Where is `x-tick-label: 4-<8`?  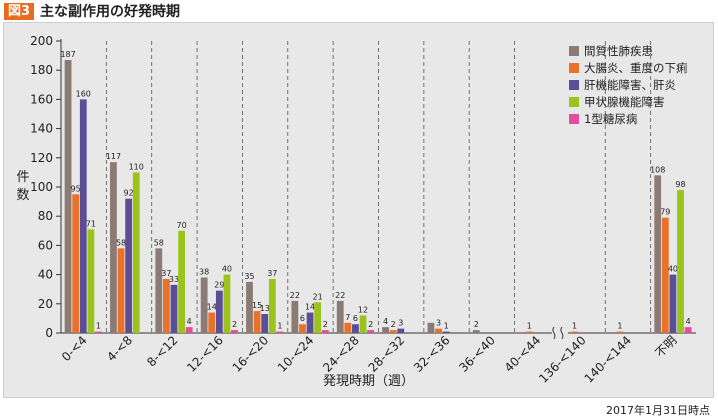 x-tick-label: 4-<8 is located at coordinates (119, 348).